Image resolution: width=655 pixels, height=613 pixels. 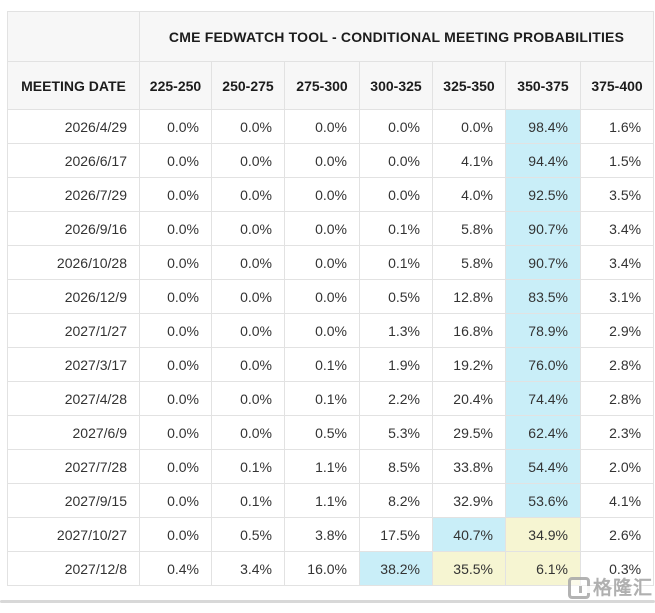 I want to click on probability-cell: 76.0%, so click(x=543, y=364).